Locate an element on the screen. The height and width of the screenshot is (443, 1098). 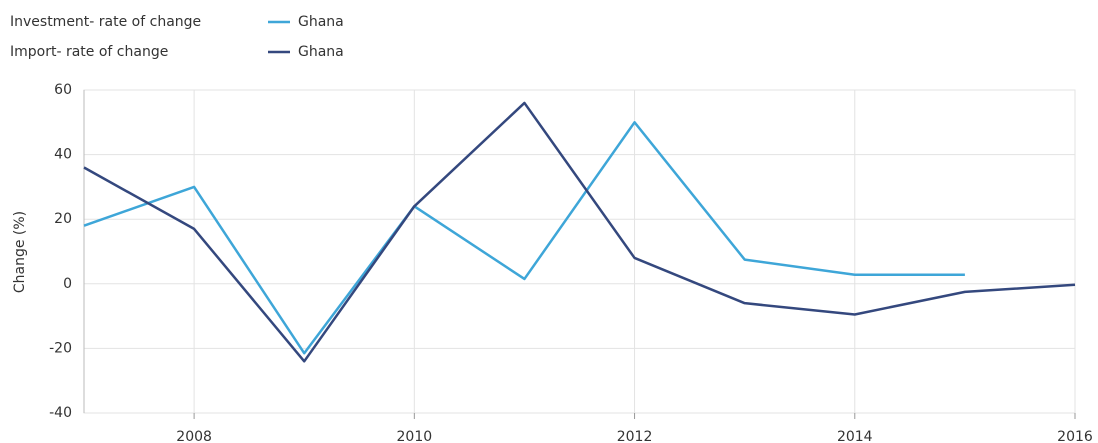
y-tick-label: -20 is located at coordinates (60, 348).